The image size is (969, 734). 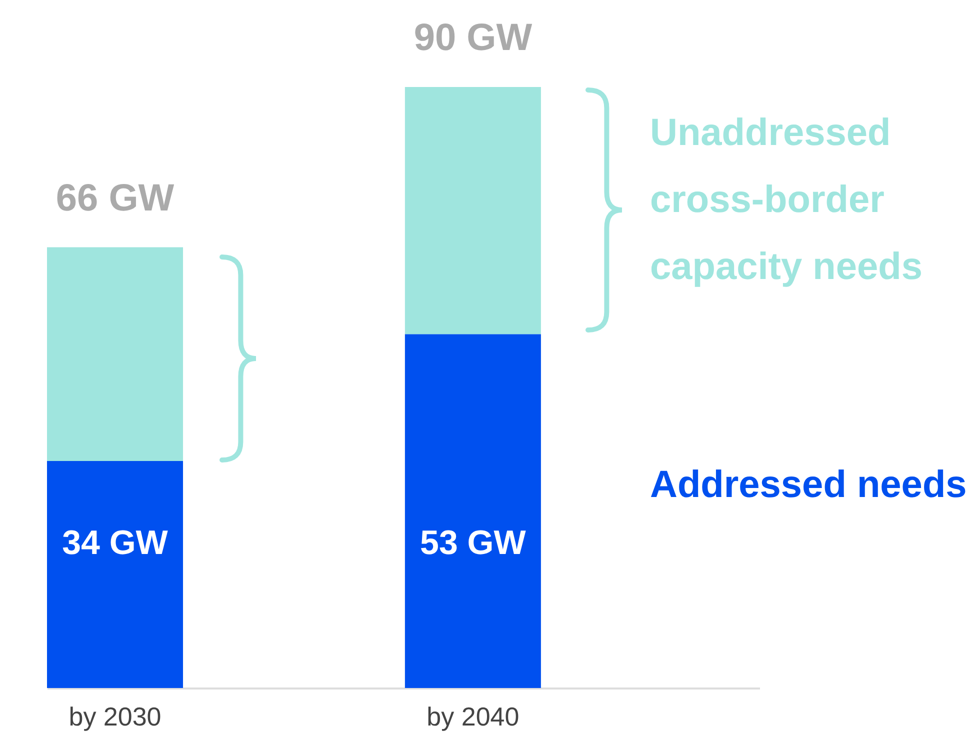 I want to click on text: Addressed needs, so click(x=808, y=485).